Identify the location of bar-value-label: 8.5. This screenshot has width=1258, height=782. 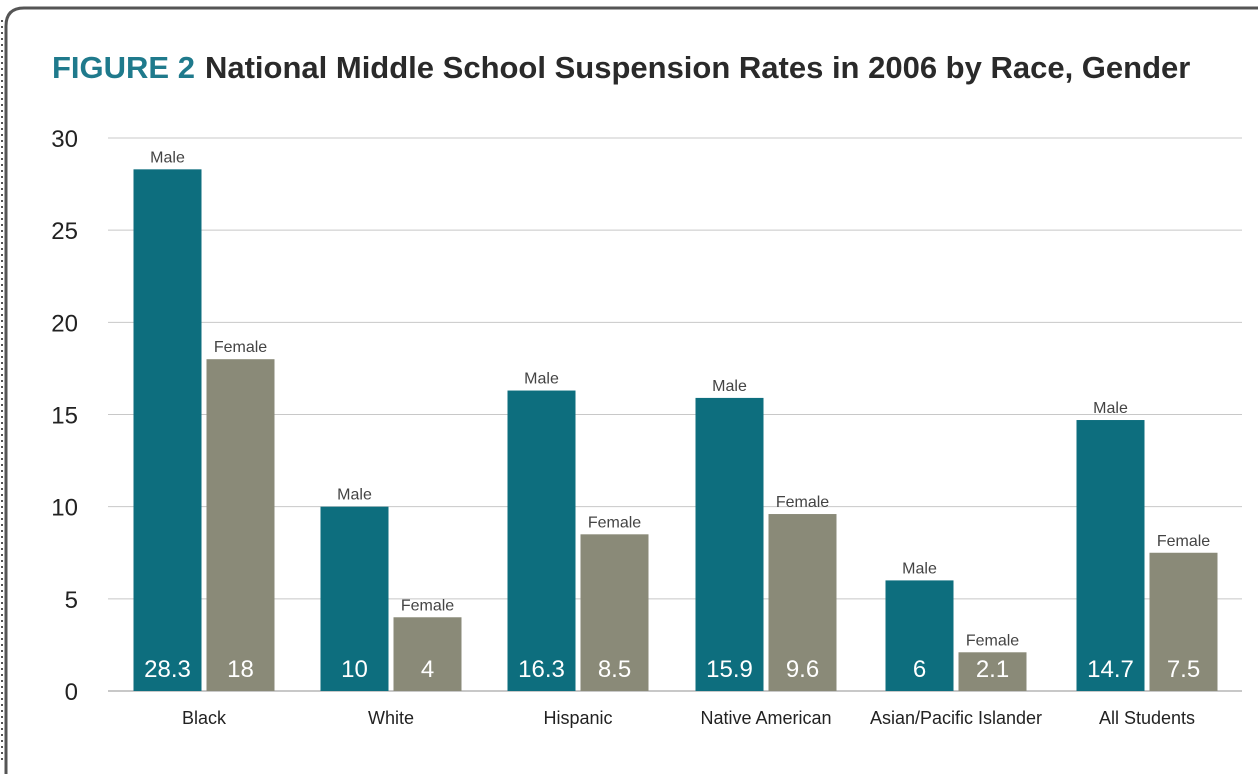
(614, 669).